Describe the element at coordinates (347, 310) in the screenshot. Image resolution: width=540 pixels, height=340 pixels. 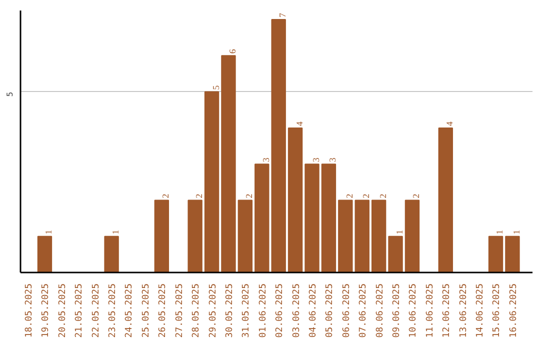
I see `x-tick-label: 06.06.2025` at that location.